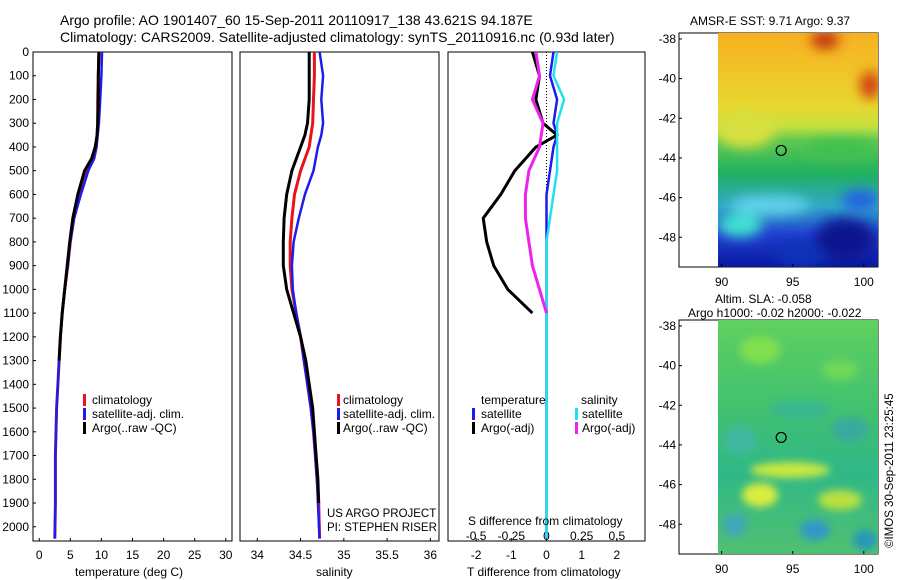  Describe the element at coordinates (16, 313) in the screenshot. I see `depth-tick-label: 1100` at that location.